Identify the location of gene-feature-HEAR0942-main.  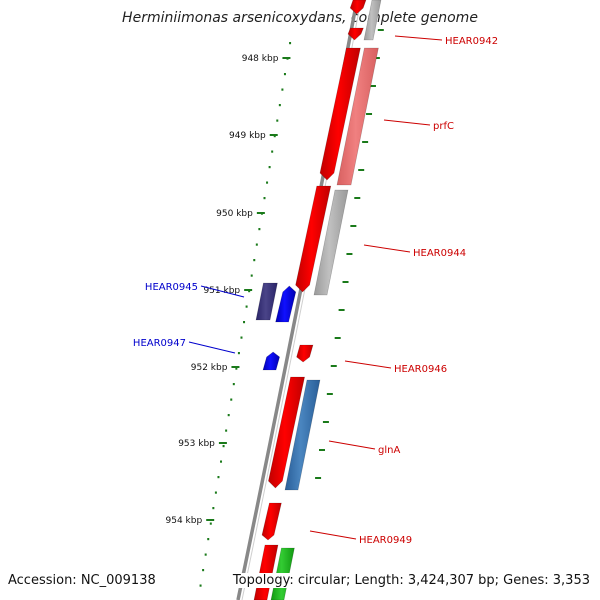
(355, 34).